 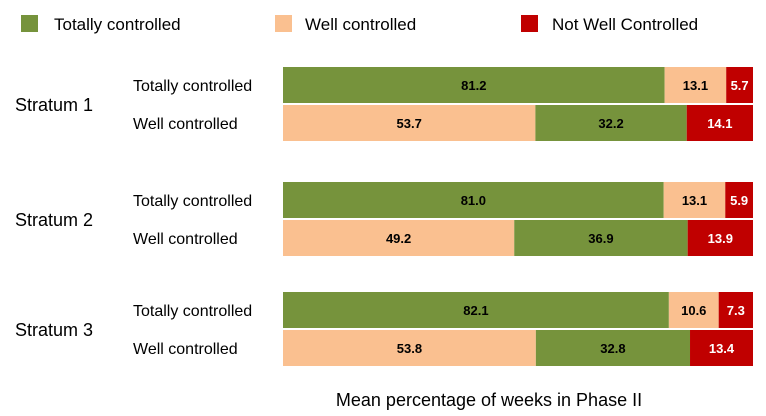 I want to click on data-label: 81.2, so click(x=473, y=85).